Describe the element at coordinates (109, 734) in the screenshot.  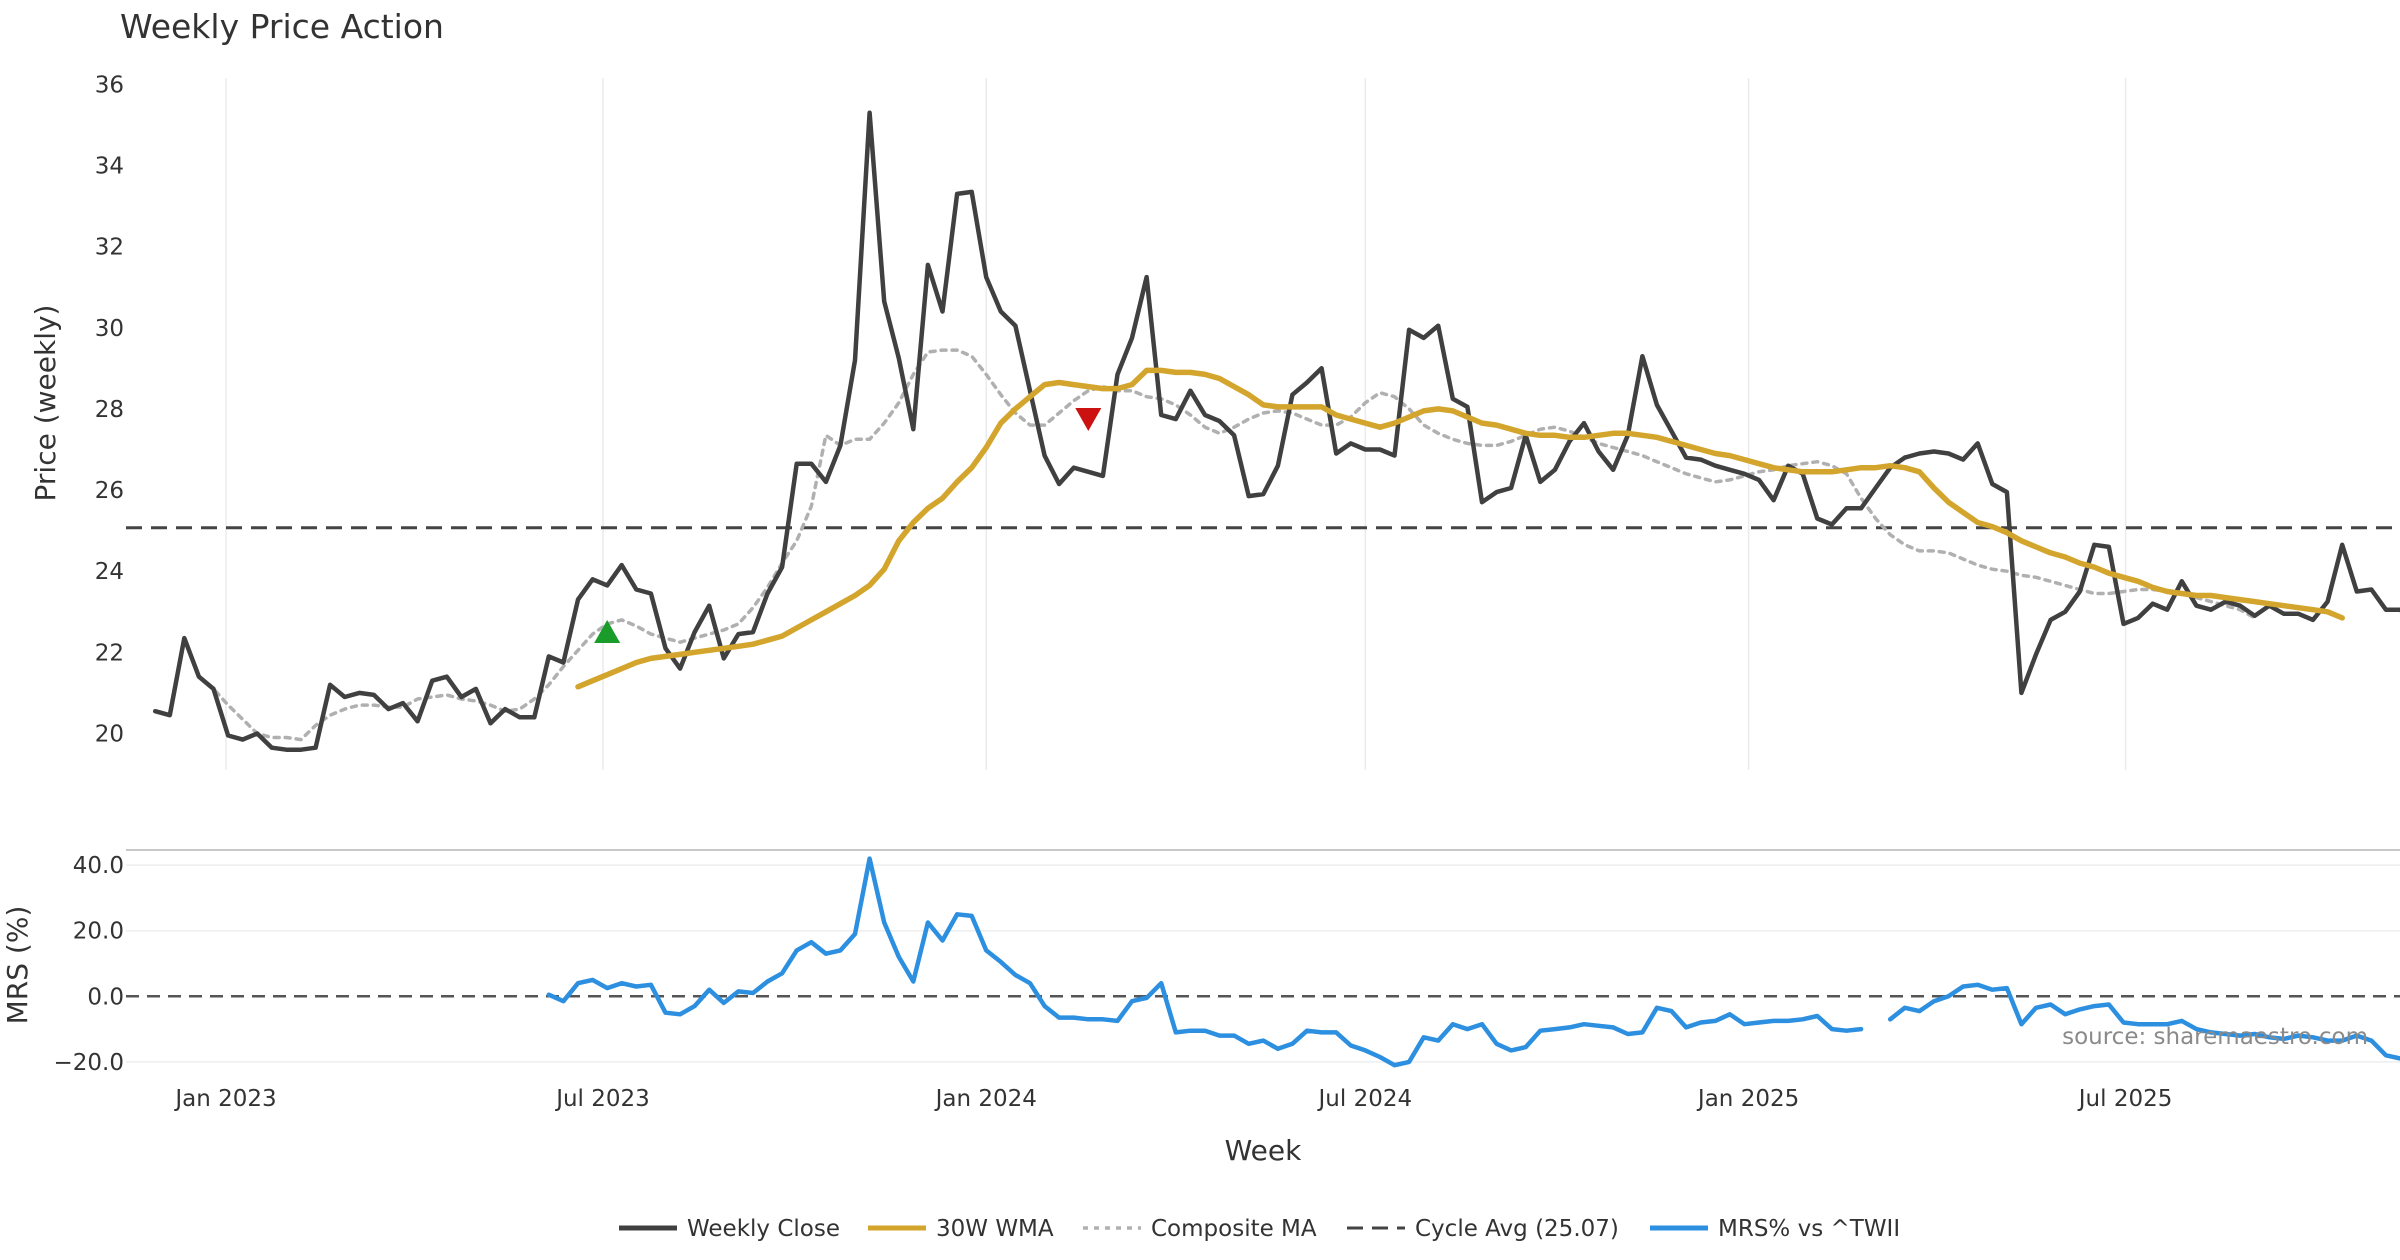
I see `price-y-tick-label: 20` at that location.